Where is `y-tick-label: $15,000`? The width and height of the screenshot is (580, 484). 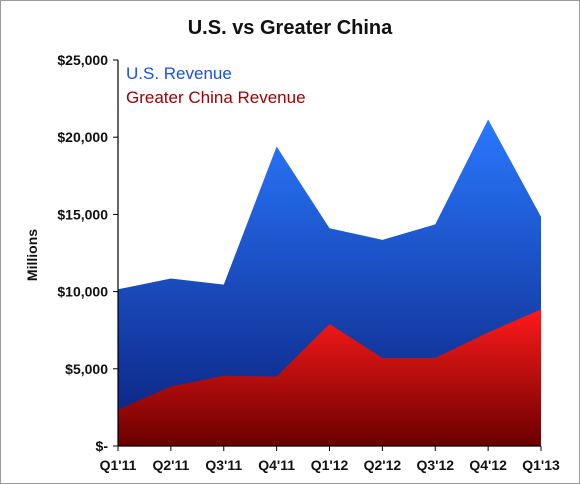
y-tick-label: $15,000 is located at coordinates (82, 214).